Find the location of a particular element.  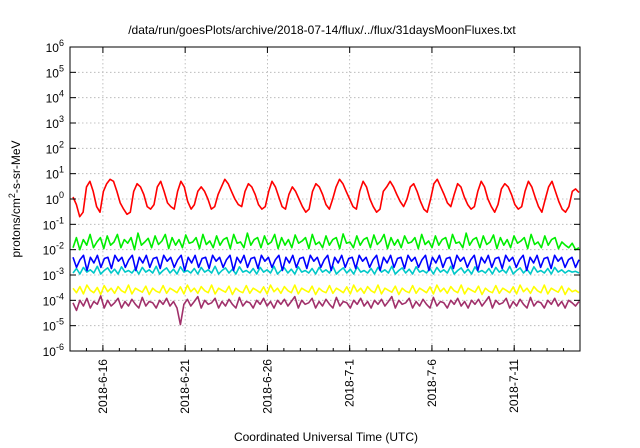

y-tick-label: 10⁵ is located at coordinates (55, 71).